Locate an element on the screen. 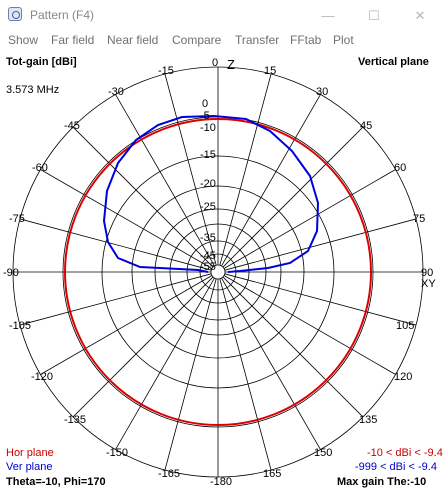  angle-label: -180 is located at coordinates (221, 482).